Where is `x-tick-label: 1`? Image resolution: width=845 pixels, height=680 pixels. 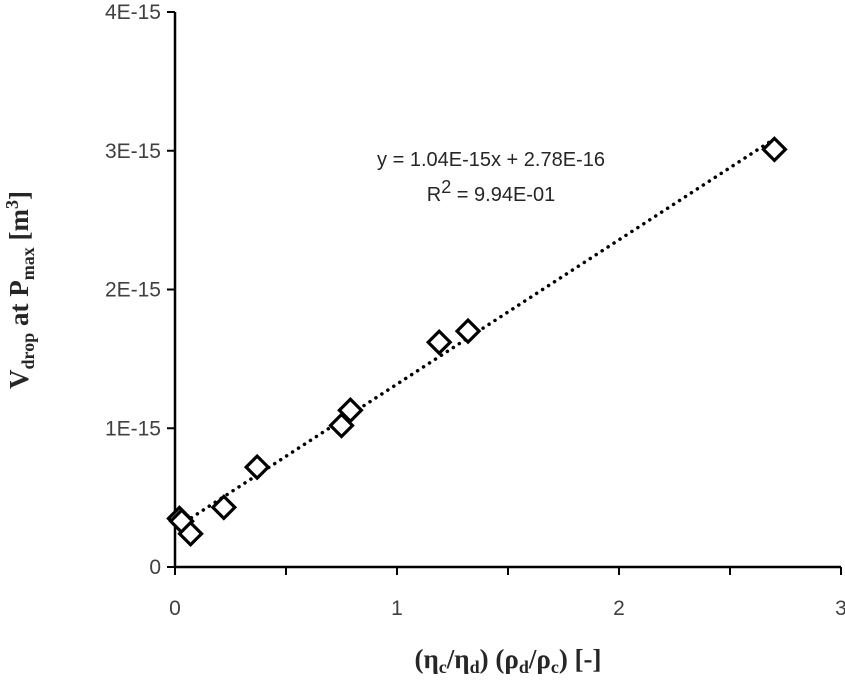
x-tick-label: 1 is located at coordinates (397, 608).